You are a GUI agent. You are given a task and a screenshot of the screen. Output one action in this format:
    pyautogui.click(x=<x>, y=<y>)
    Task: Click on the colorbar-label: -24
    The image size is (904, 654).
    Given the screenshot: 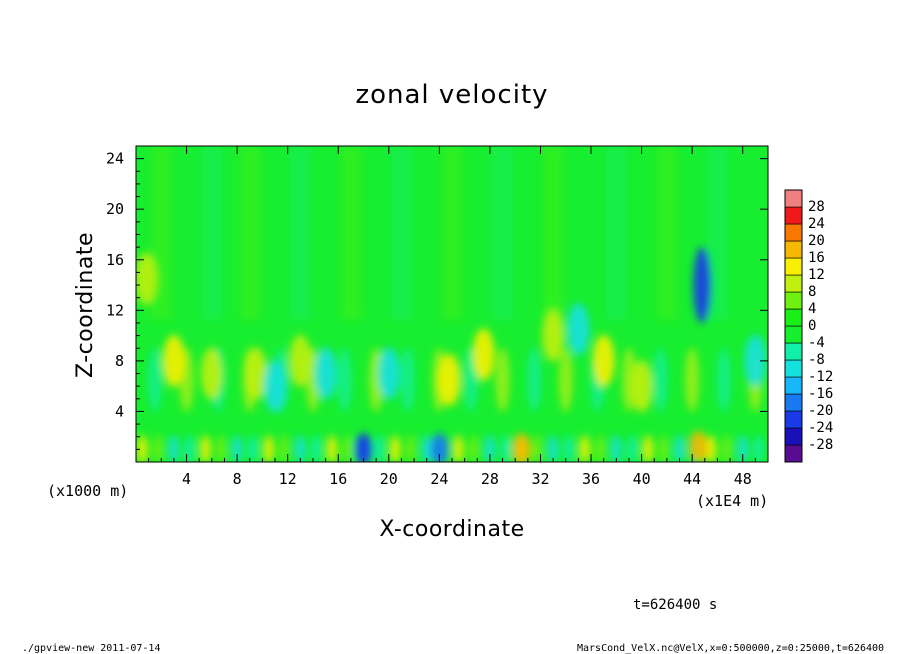 What is the action you would take?
    pyautogui.click(x=820, y=428)
    